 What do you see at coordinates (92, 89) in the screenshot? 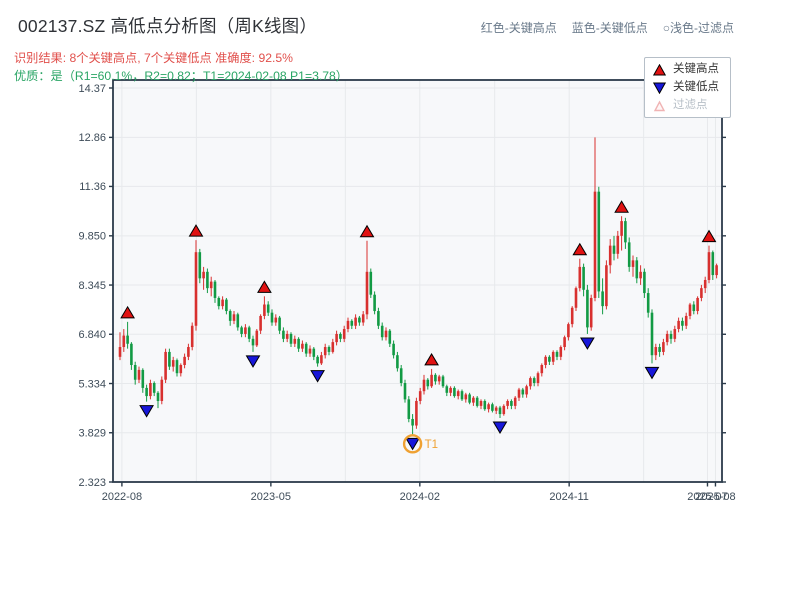
I see `svg-text: 14.37` at bounding box center [92, 89].